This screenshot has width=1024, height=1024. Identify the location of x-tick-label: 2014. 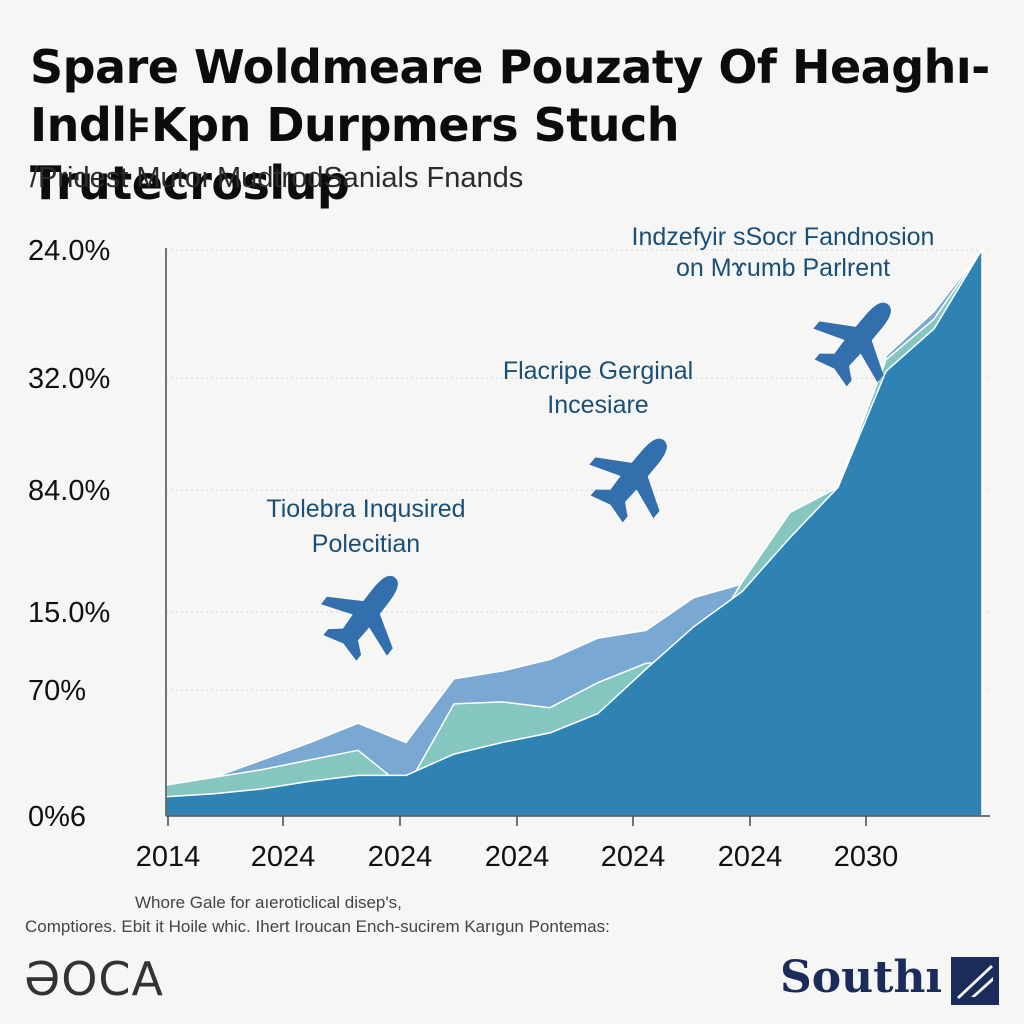
(168, 857).